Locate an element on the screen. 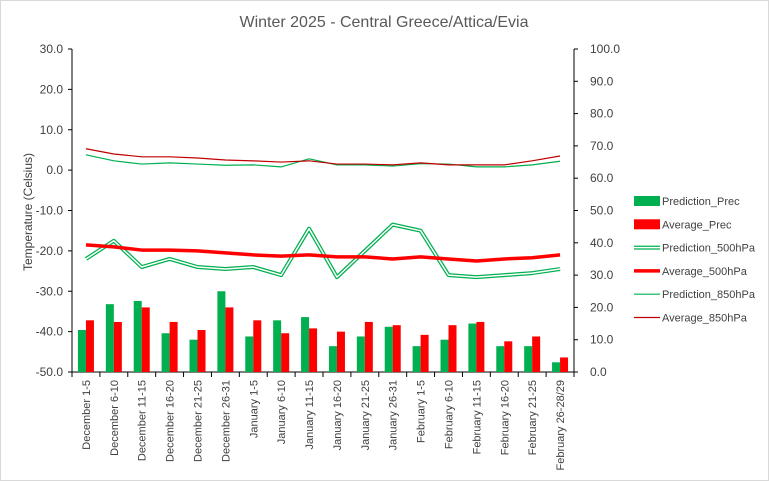  legend-label: Prediction_850hPa is located at coordinates (709, 295).